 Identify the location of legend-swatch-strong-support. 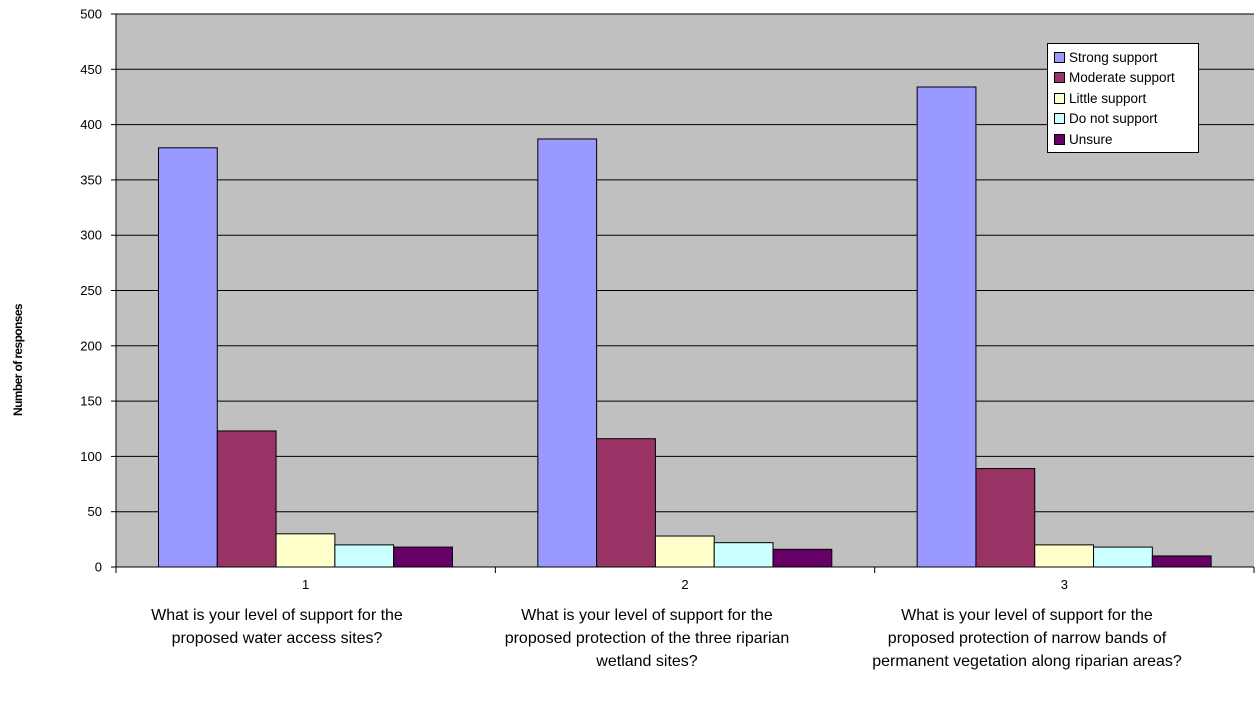
(1059, 57).